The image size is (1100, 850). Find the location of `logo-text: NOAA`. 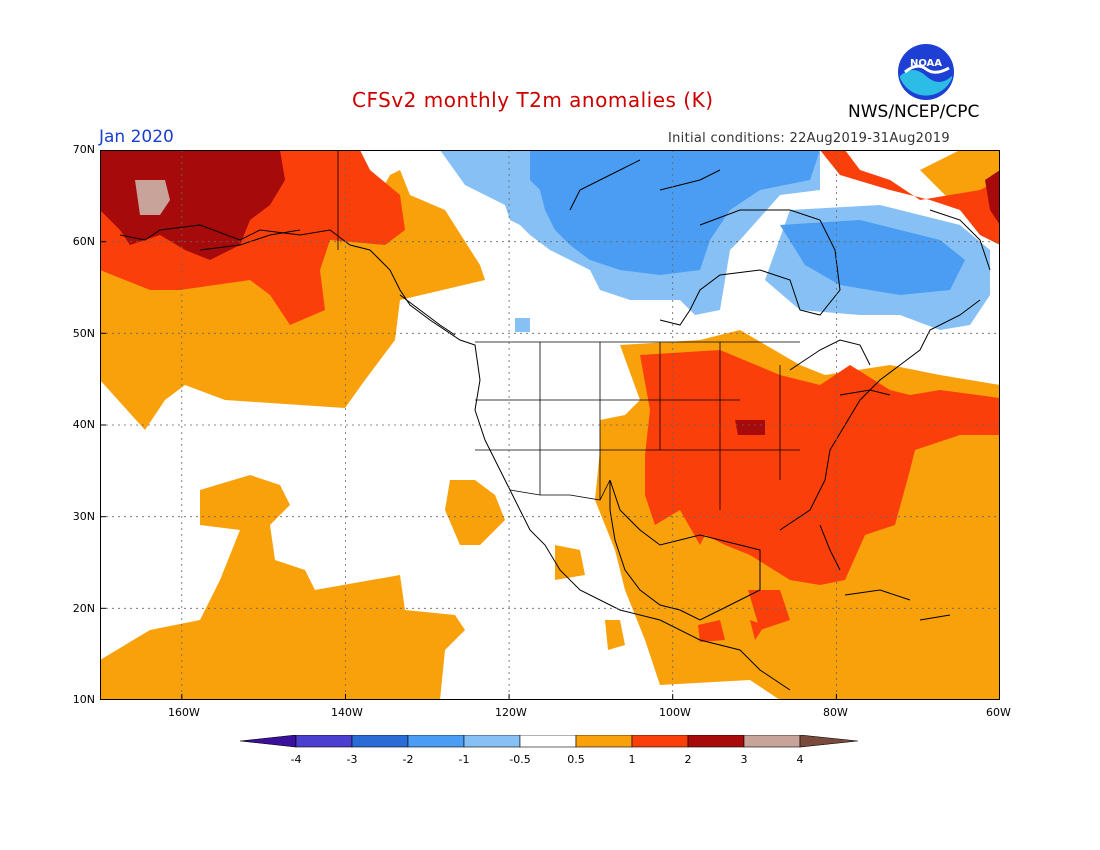

logo-text: NOAA is located at coordinates (926, 63).